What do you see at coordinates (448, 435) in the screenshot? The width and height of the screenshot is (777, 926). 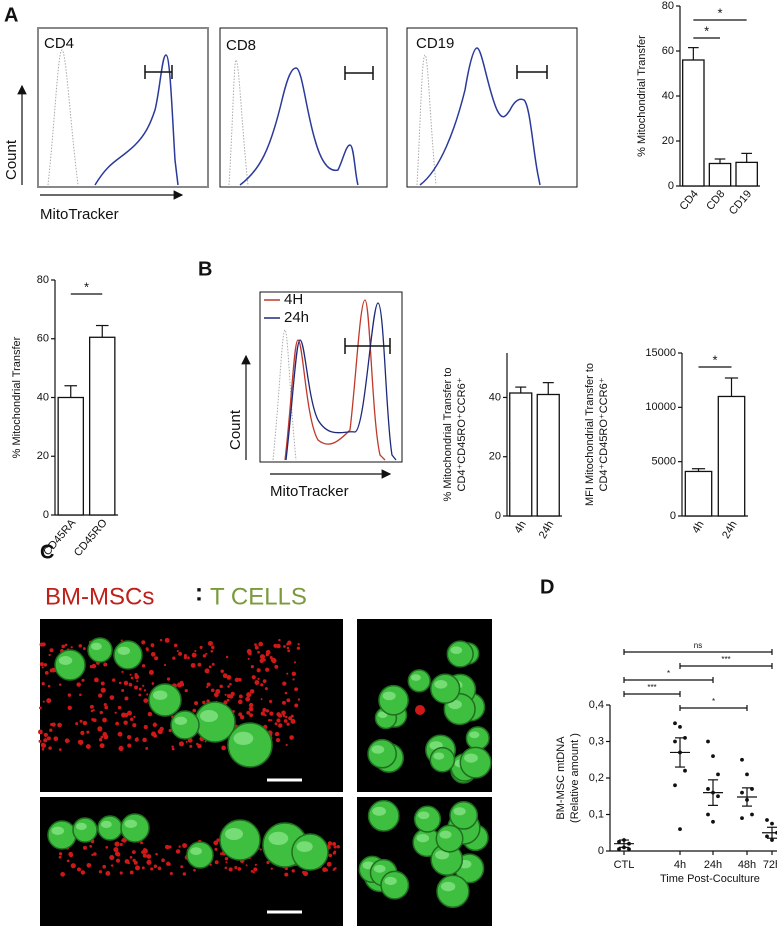 I see `y-axis-label: % Mitochondrial Transfer to` at bounding box center [448, 435].